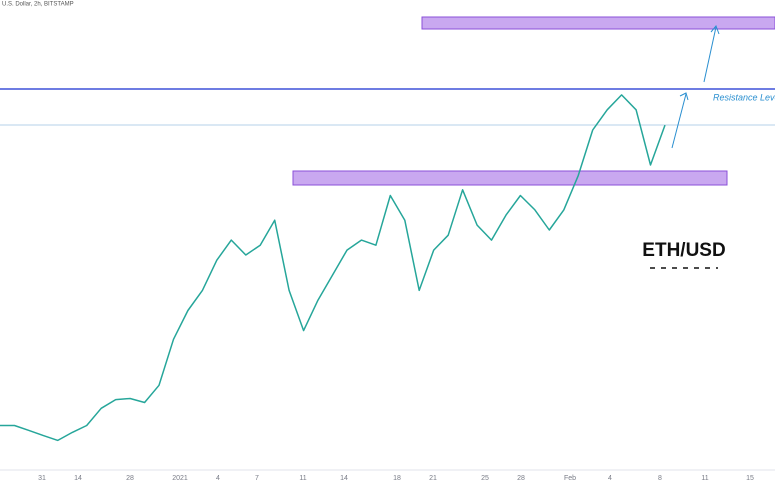 Image resolution: width=775 pixels, height=488 pixels. Describe the element at coordinates (744, 97) in the screenshot. I see `resistance-label: Resistance Level` at that location.